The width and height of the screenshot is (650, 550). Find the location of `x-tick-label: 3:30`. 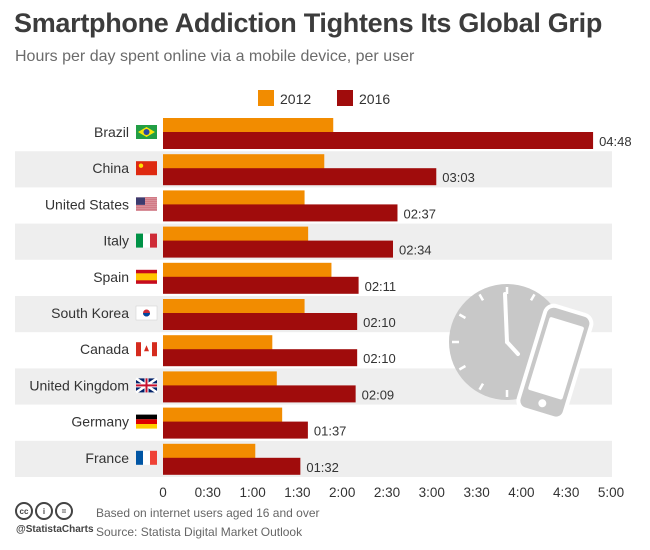

x-tick-label: 3:30 is located at coordinates (476, 492).